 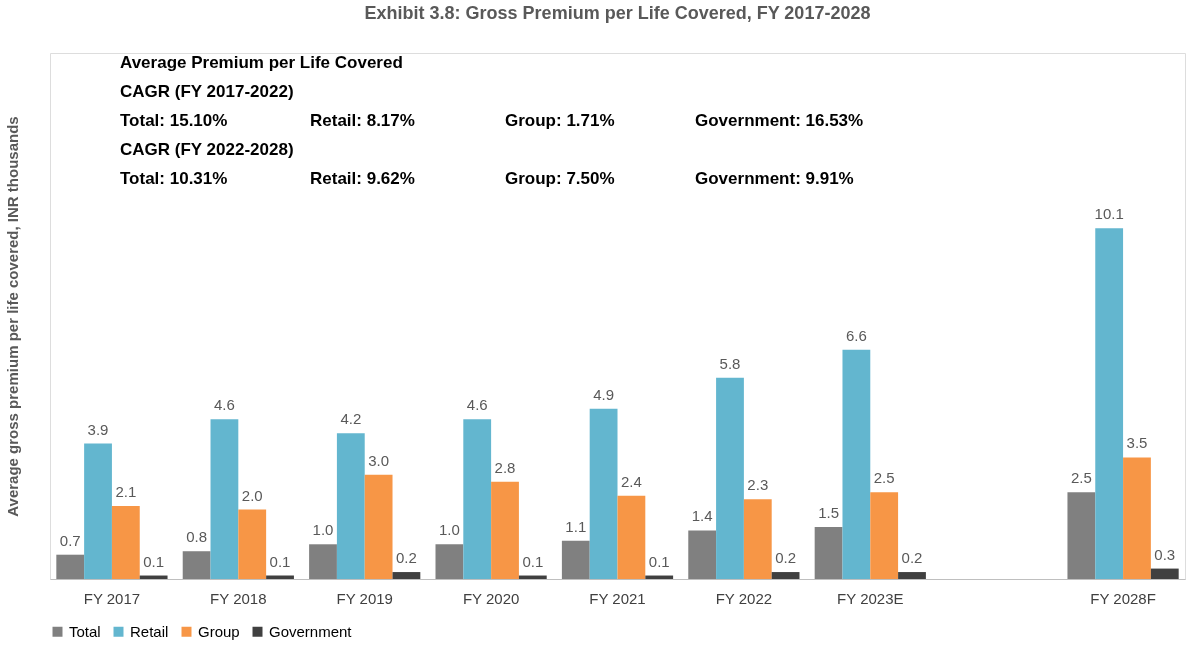 What do you see at coordinates (774, 178) in the screenshot?
I see `text: Government: 9.91%` at bounding box center [774, 178].